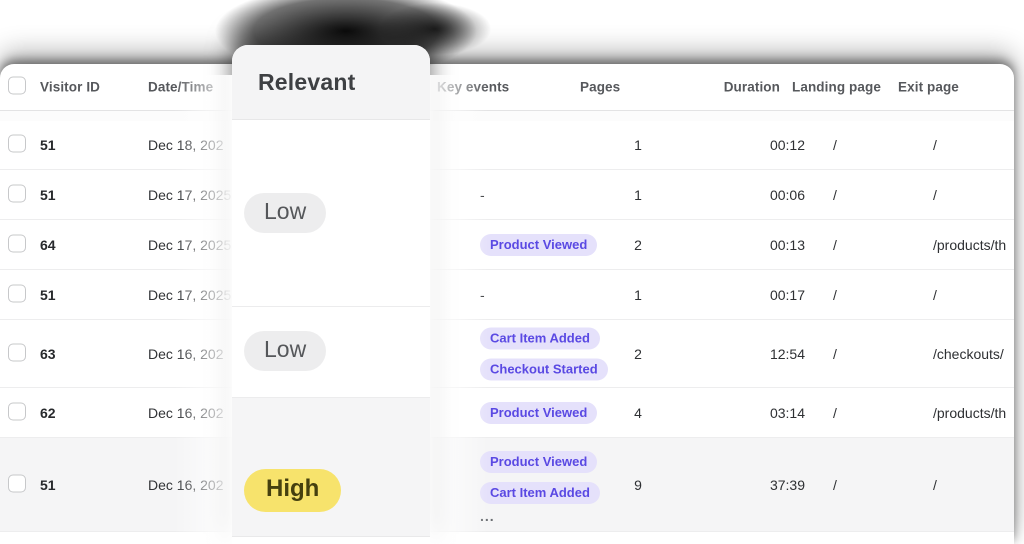  I want to click on pages-count: 9, so click(638, 484).